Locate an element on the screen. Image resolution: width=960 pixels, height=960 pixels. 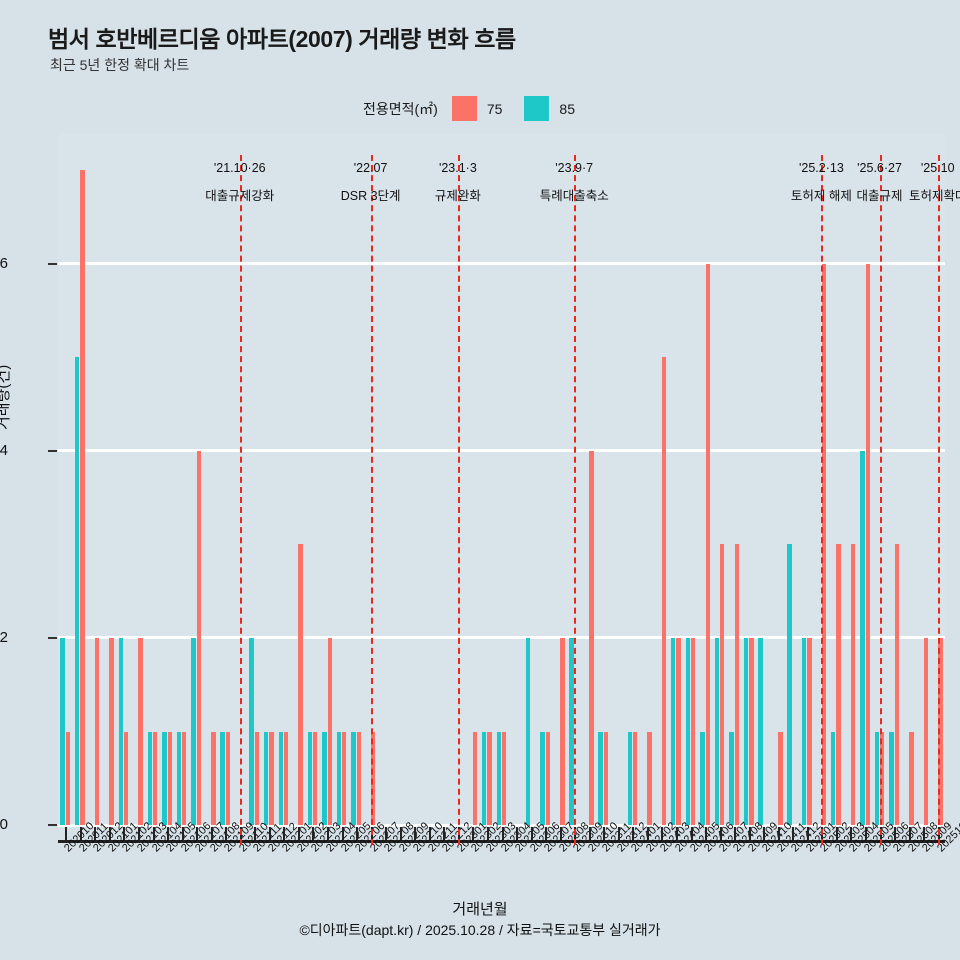
legend-item-85: 85 is located at coordinates (549, 108).